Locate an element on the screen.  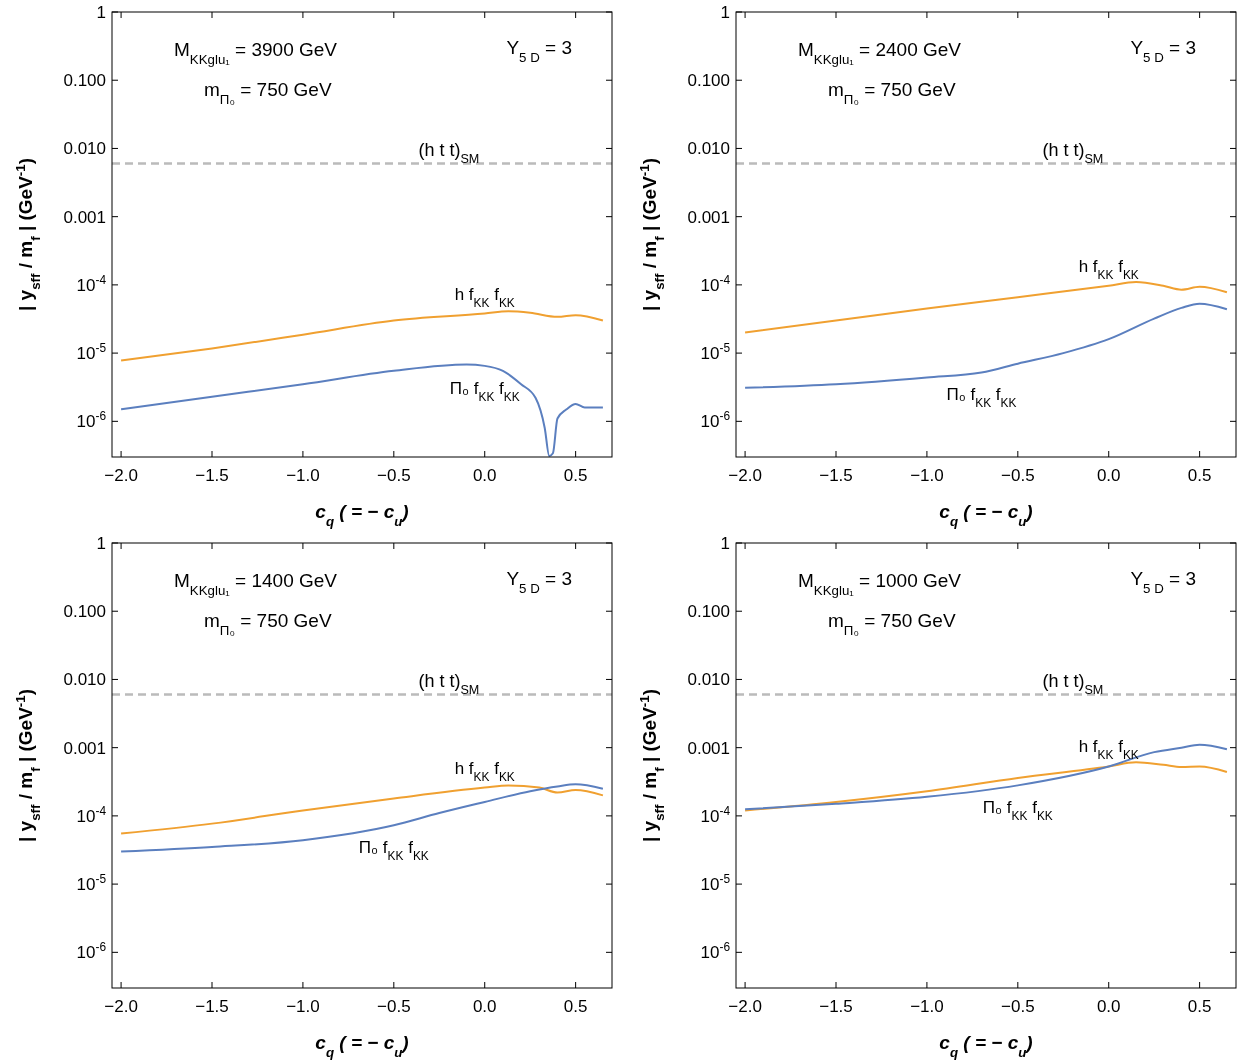
annotation: M$_{KKglu₁}$ = 1400 GeV is located at coordinates (256, 584).